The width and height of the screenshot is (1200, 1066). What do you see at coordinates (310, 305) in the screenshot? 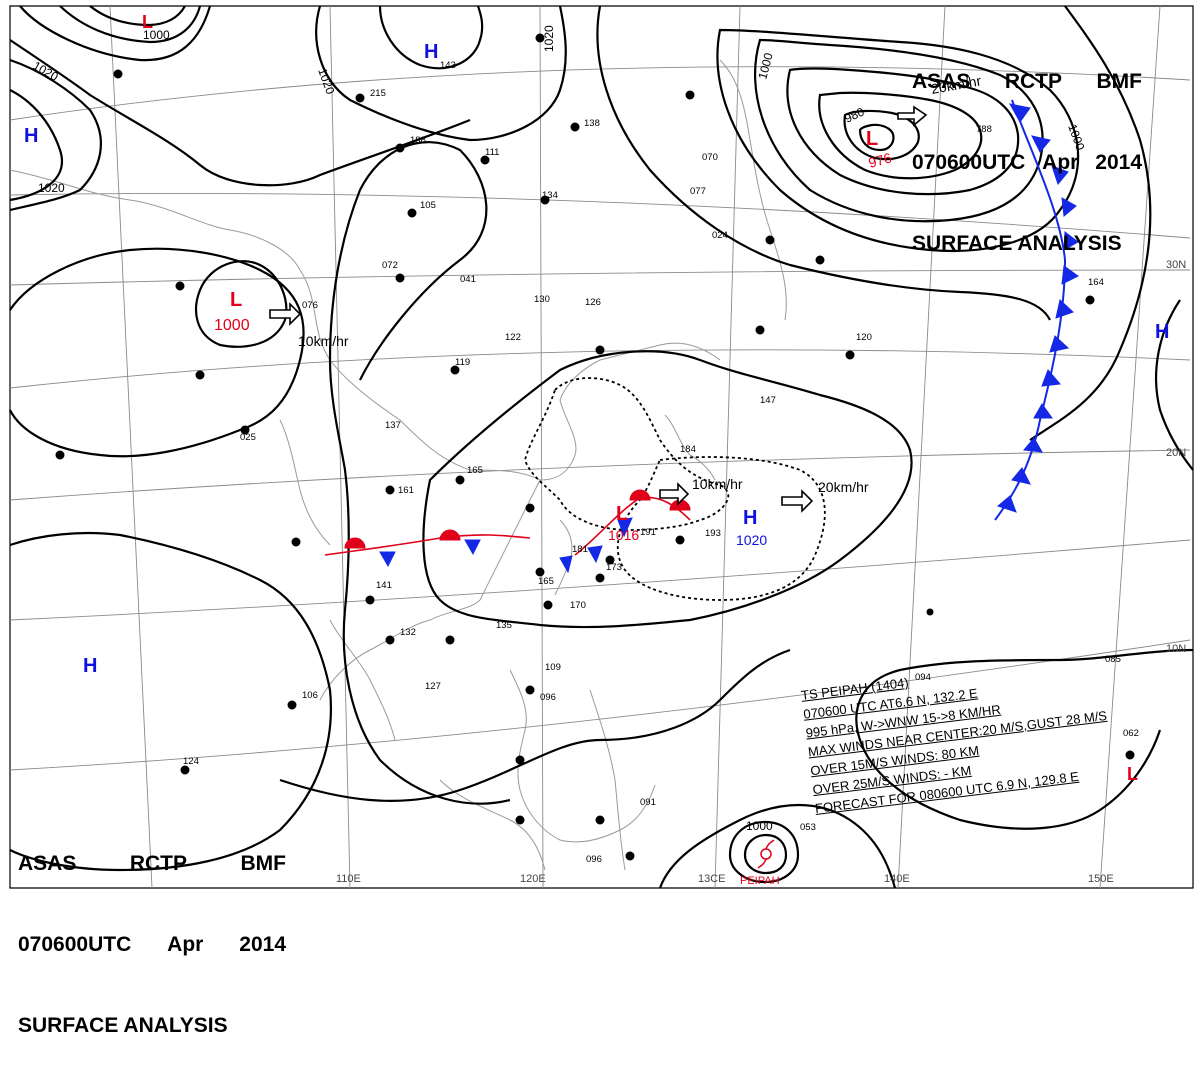
I see `station-number: 076` at bounding box center [310, 305].